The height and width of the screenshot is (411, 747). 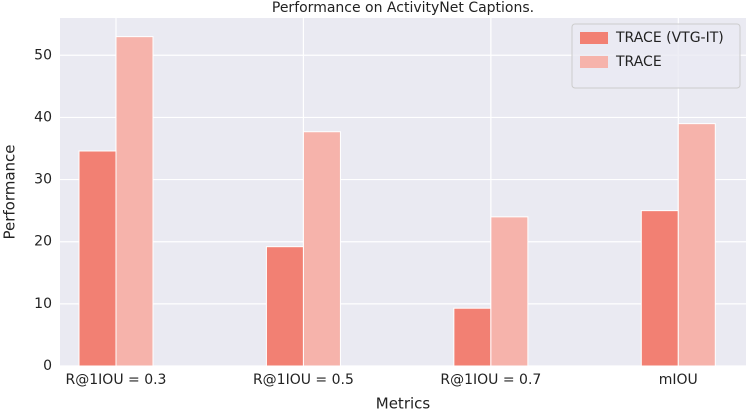 What do you see at coordinates (678, 380) in the screenshot?
I see `x-tick-label: mIOU` at bounding box center [678, 380].